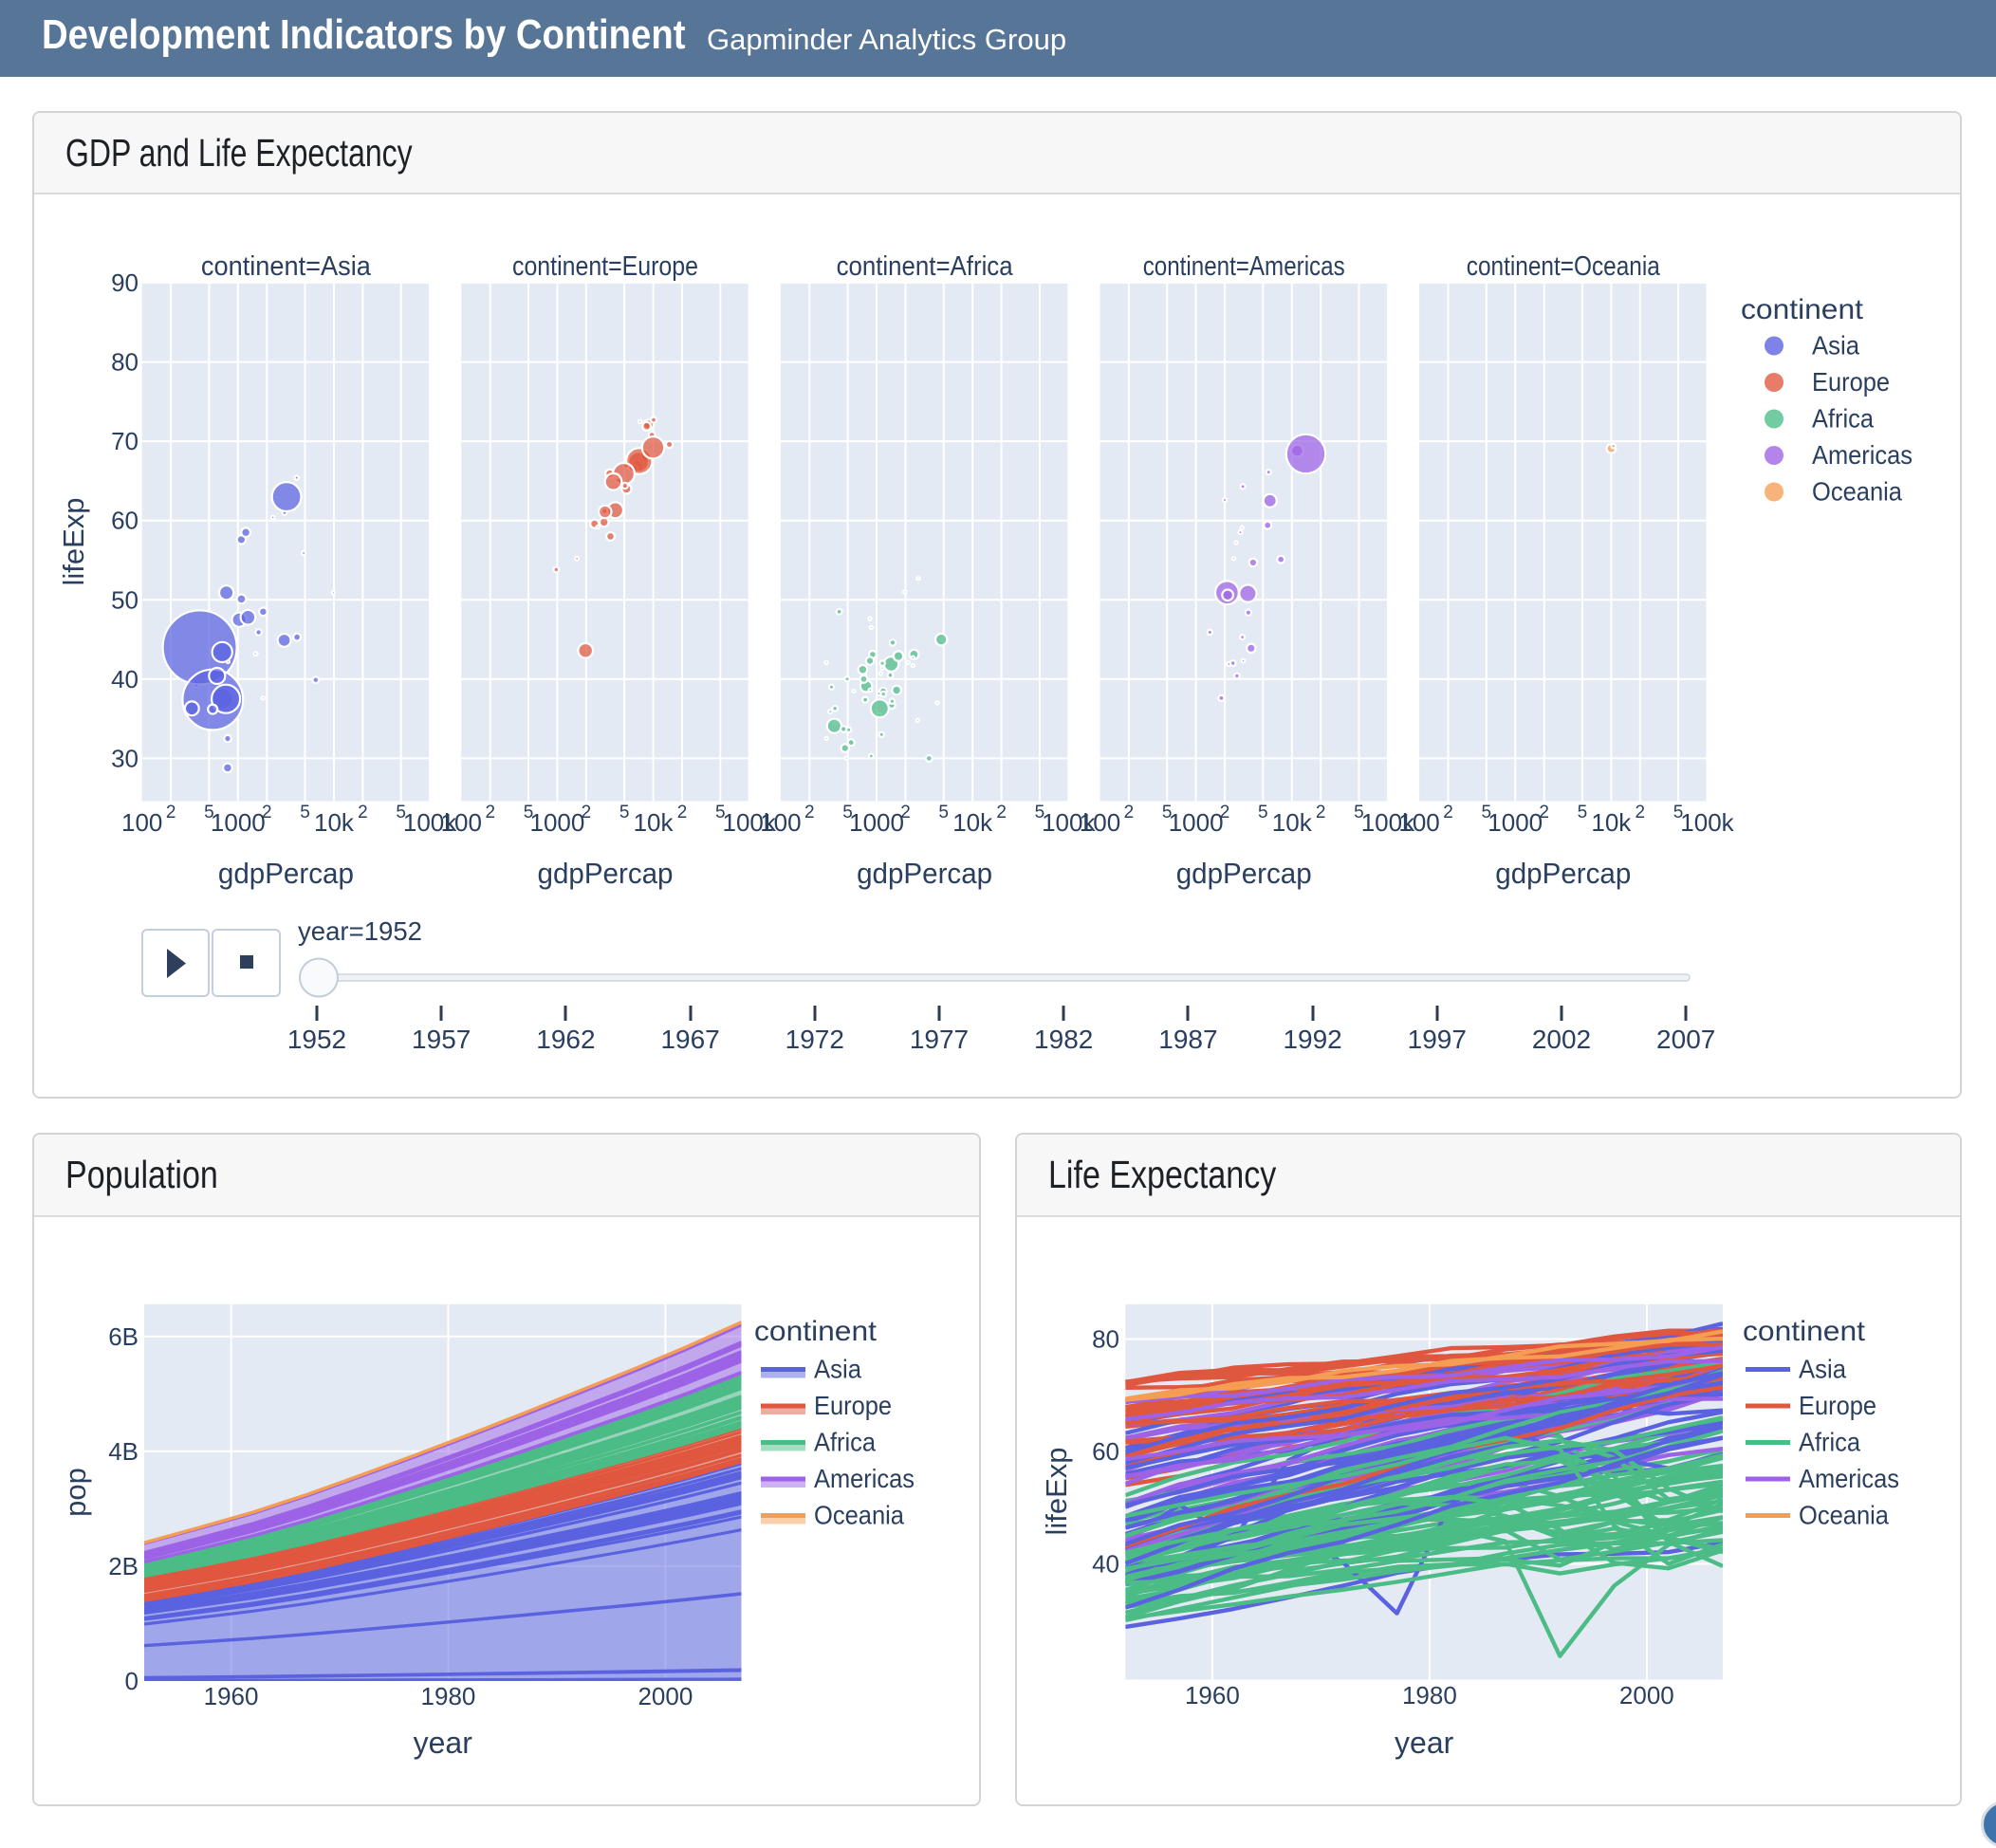 This screenshot has width=1996, height=1848. What do you see at coordinates (605, 266) in the screenshot?
I see `svg-text: continent=Europe` at bounding box center [605, 266].